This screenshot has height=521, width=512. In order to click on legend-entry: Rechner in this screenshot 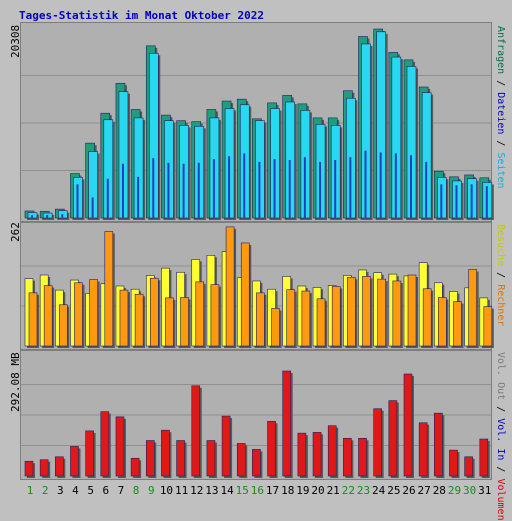, I will do `click(500, 305)`.